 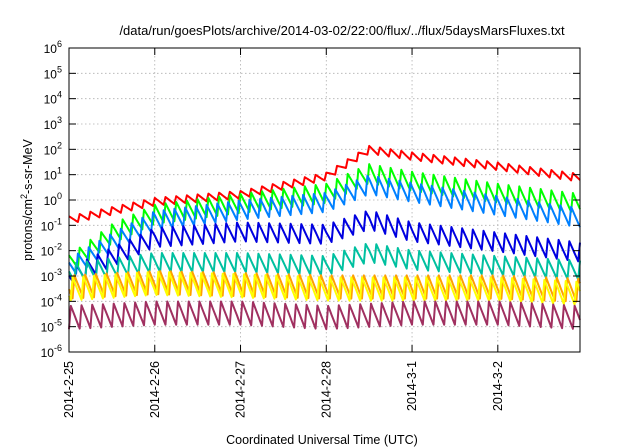 I want to click on y-tick-label: 10⁴, so click(x=53, y=98).